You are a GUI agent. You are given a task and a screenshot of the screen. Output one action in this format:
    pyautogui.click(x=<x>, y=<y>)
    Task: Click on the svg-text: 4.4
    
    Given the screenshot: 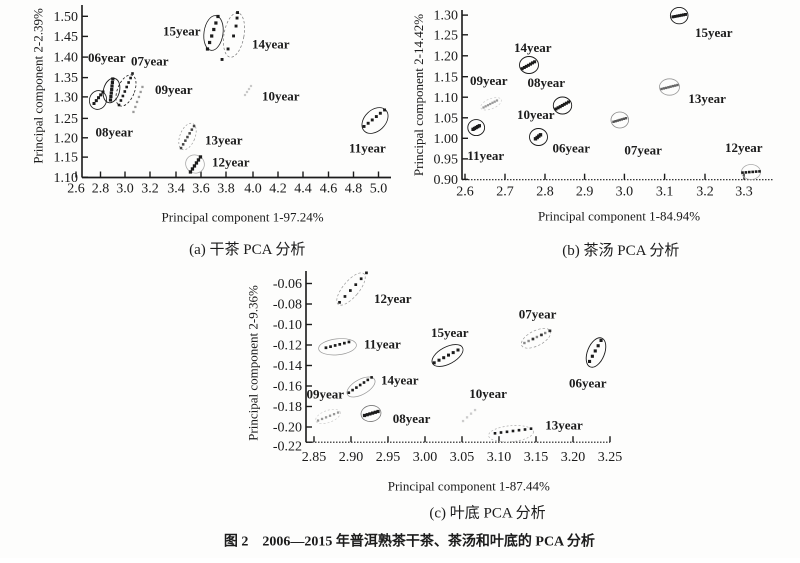 What is the action you would take?
    pyautogui.click(x=303, y=189)
    